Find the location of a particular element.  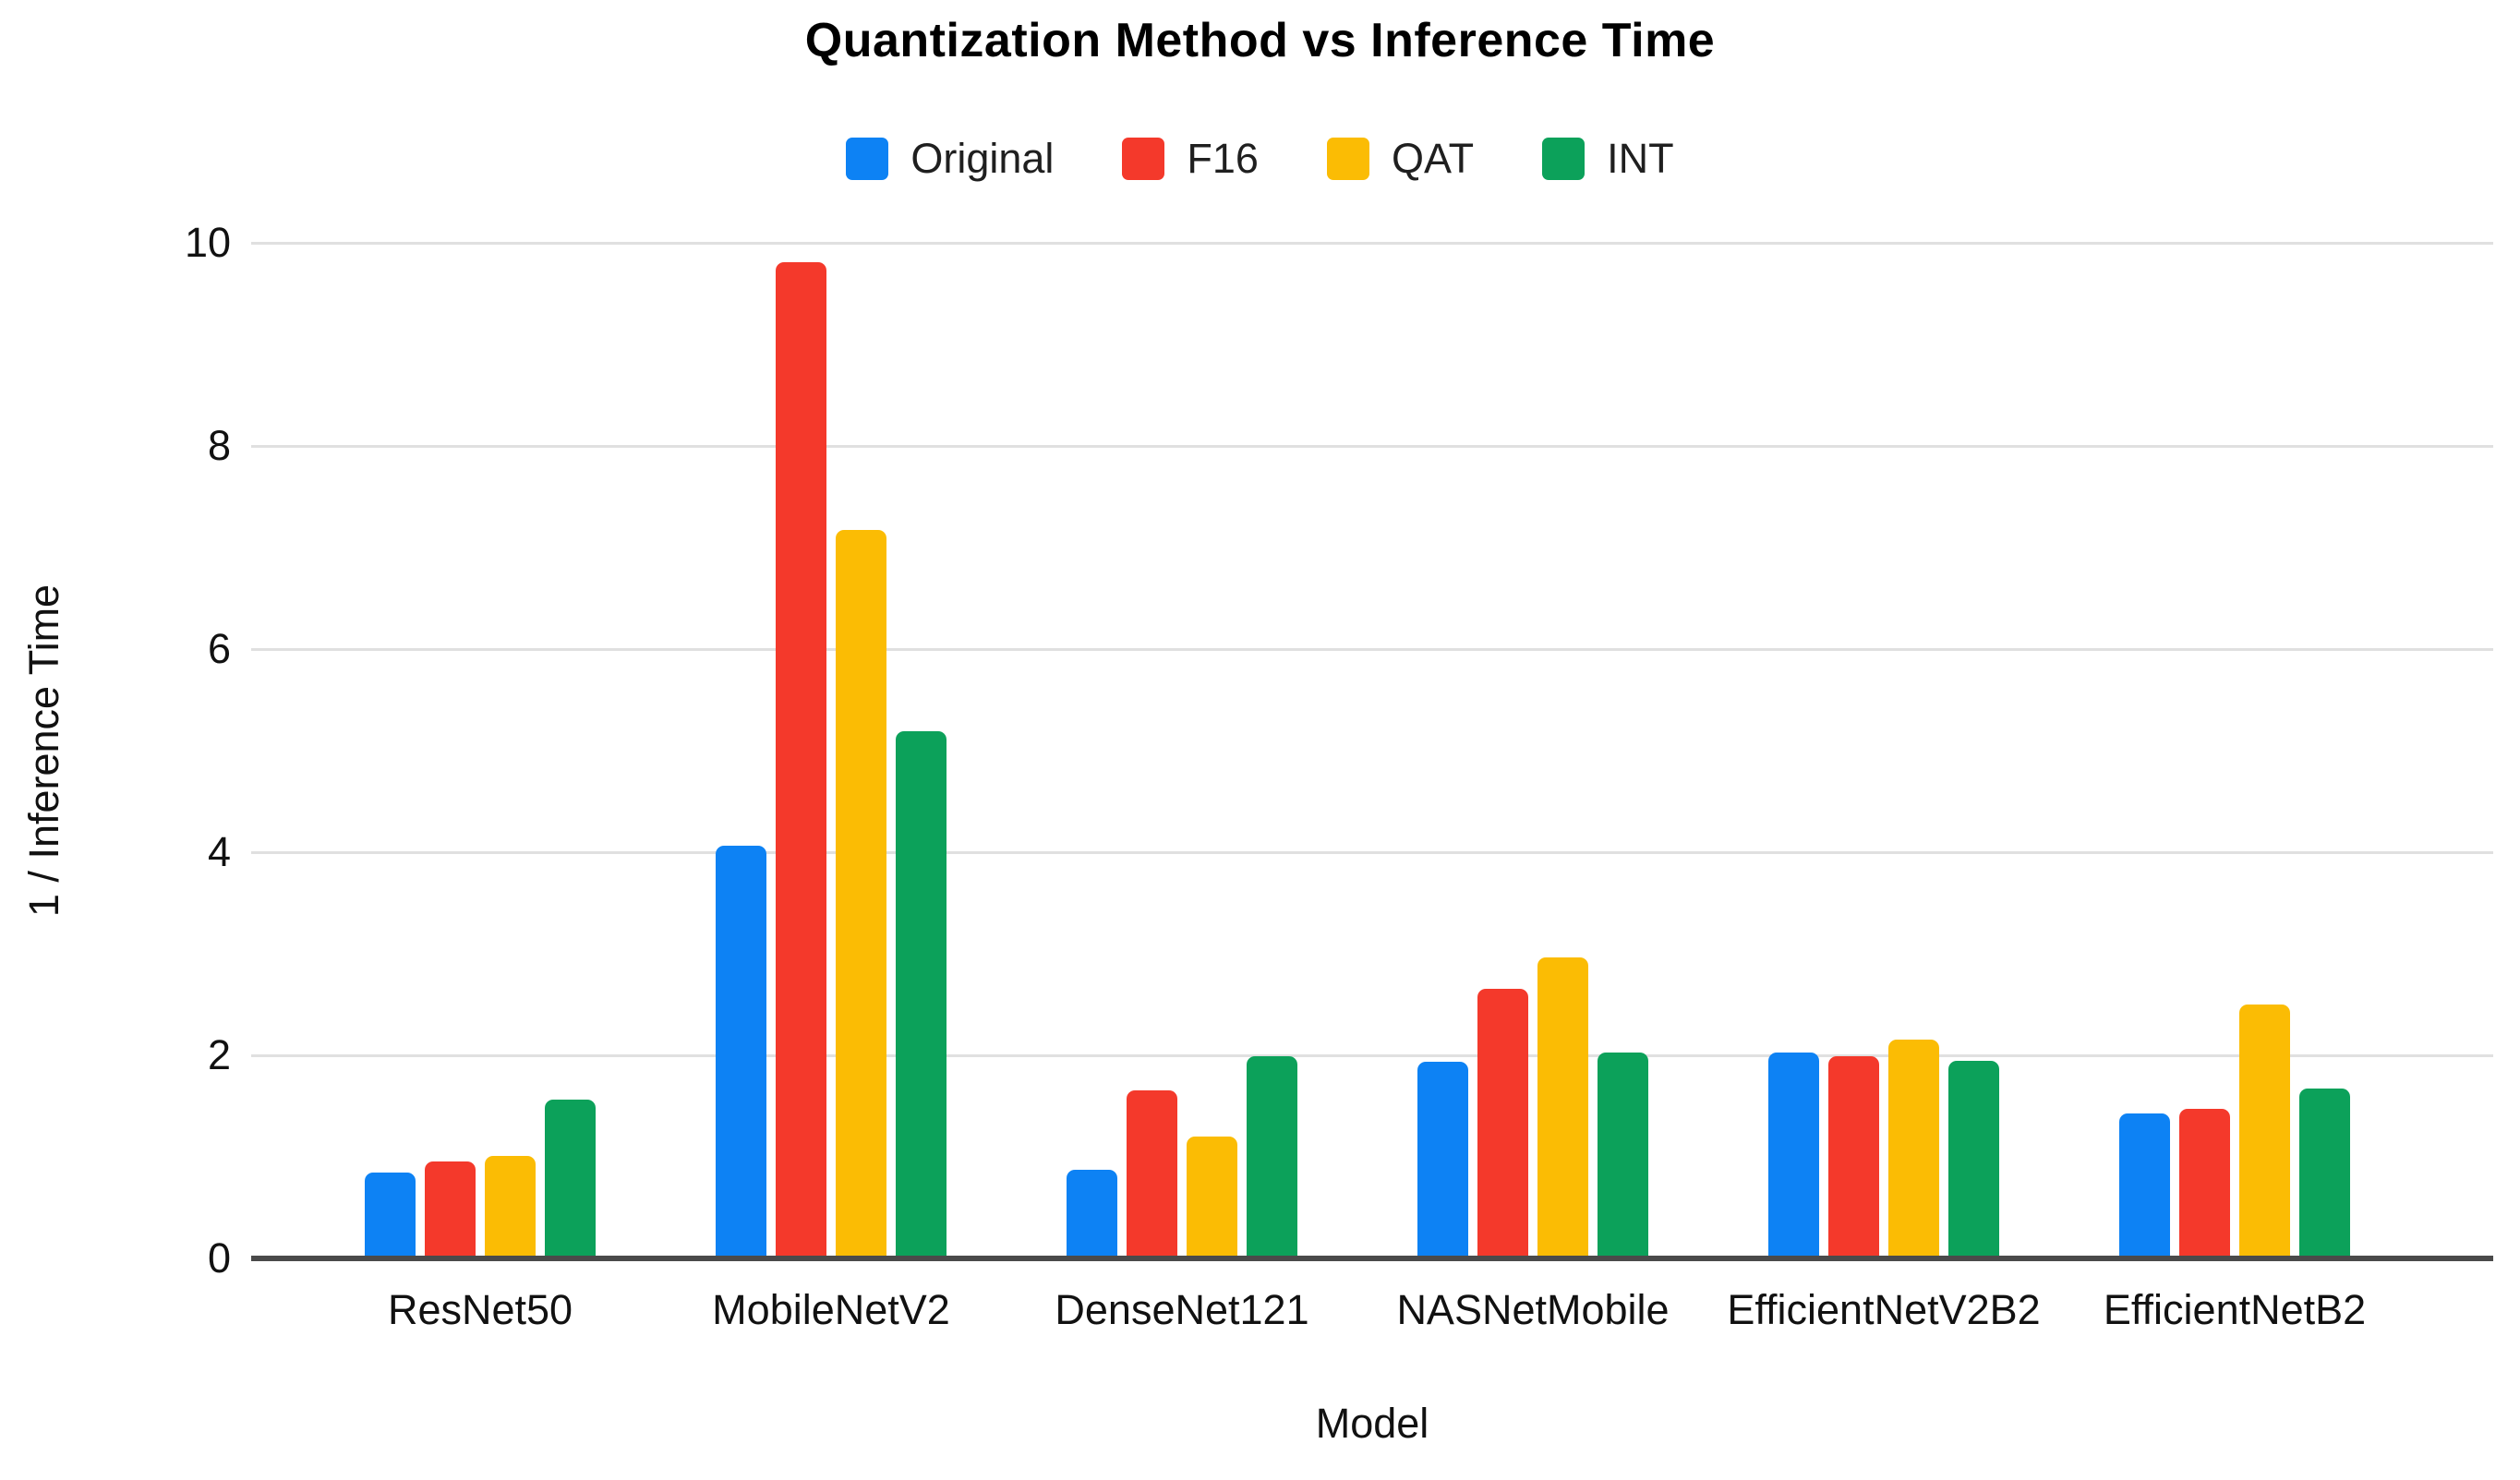

bar-original-efficientnetv2b2 is located at coordinates (1793, 1154).